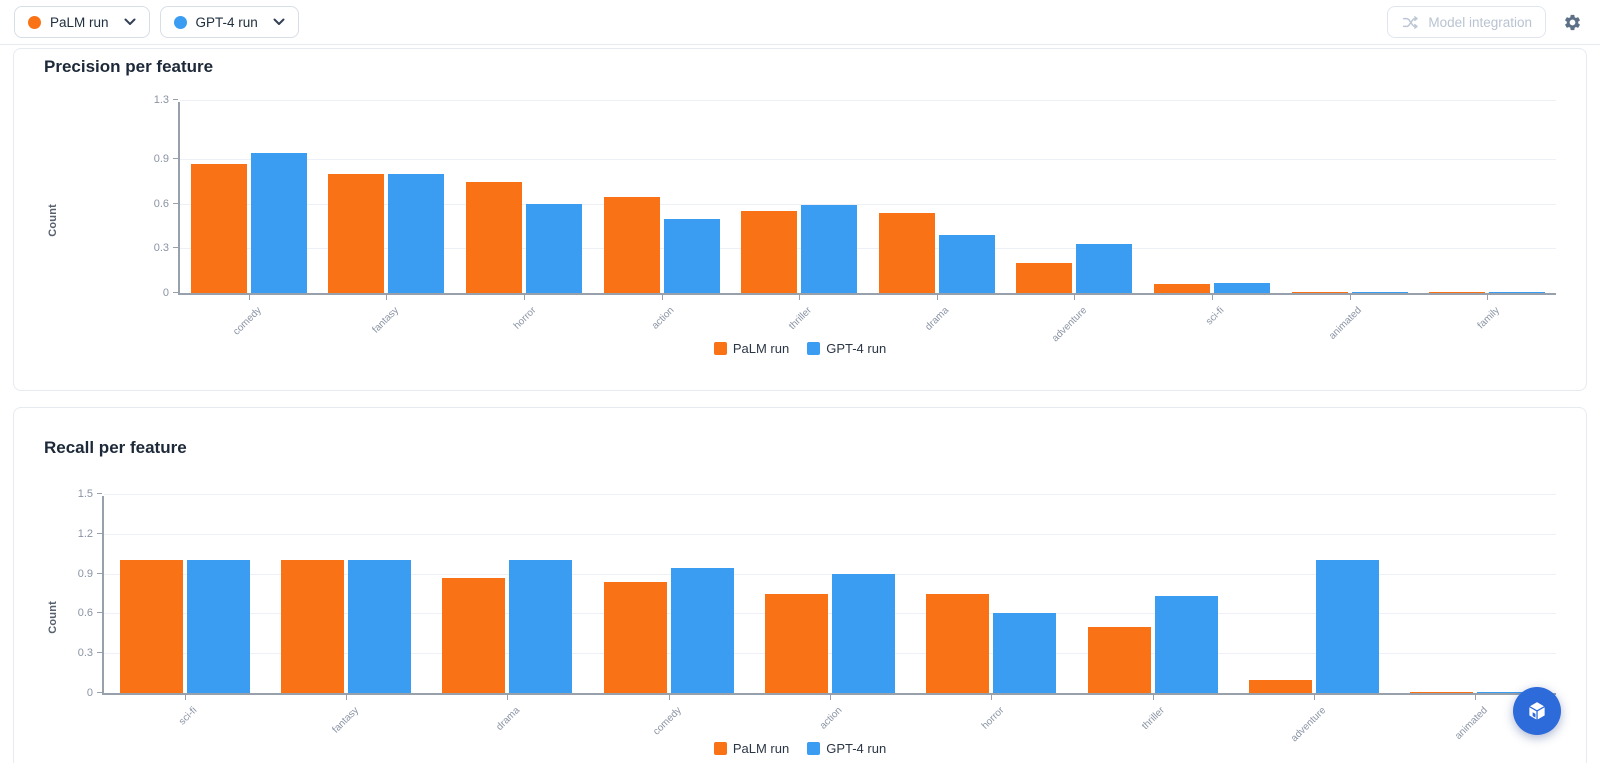  I want to click on chart-title: Precision per feature, so click(129, 66).